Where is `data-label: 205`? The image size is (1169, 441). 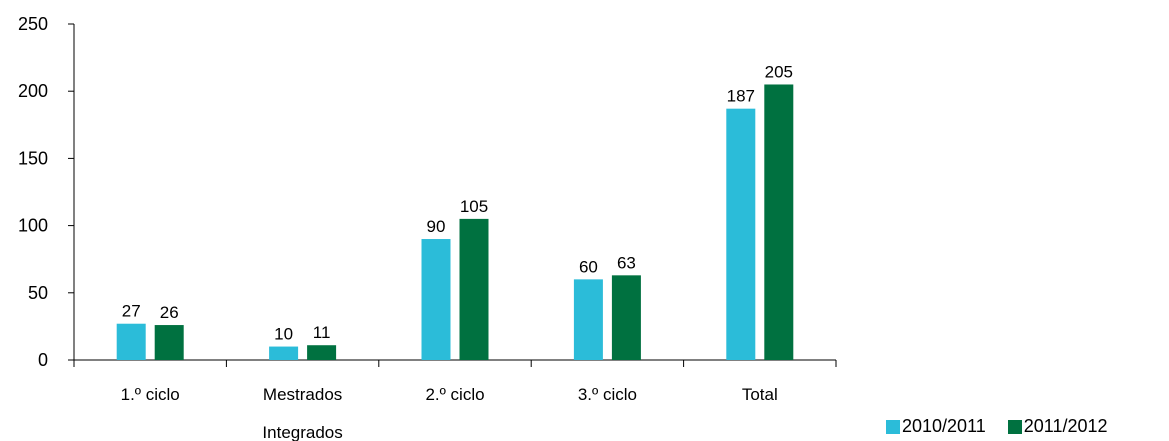 data-label: 205 is located at coordinates (779, 71).